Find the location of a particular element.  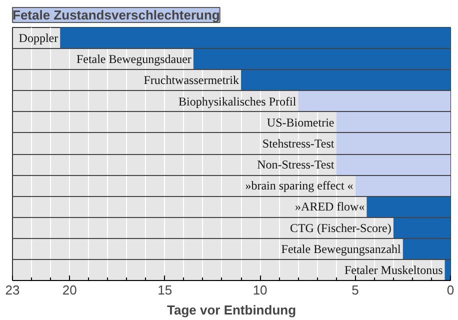

x-tick-label: 10 is located at coordinates (260, 290).